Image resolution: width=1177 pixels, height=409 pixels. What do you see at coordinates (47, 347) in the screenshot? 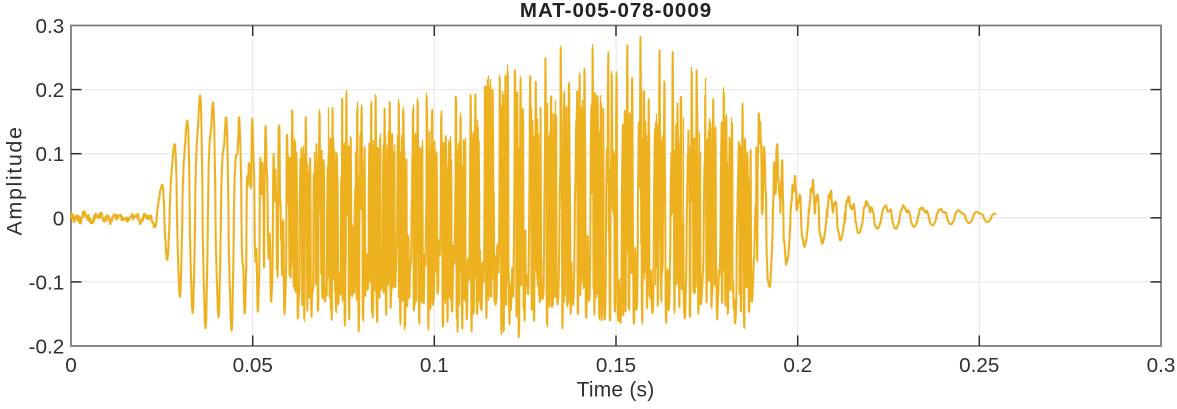
I see `svg-text: -0.2` at bounding box center [47, 347].